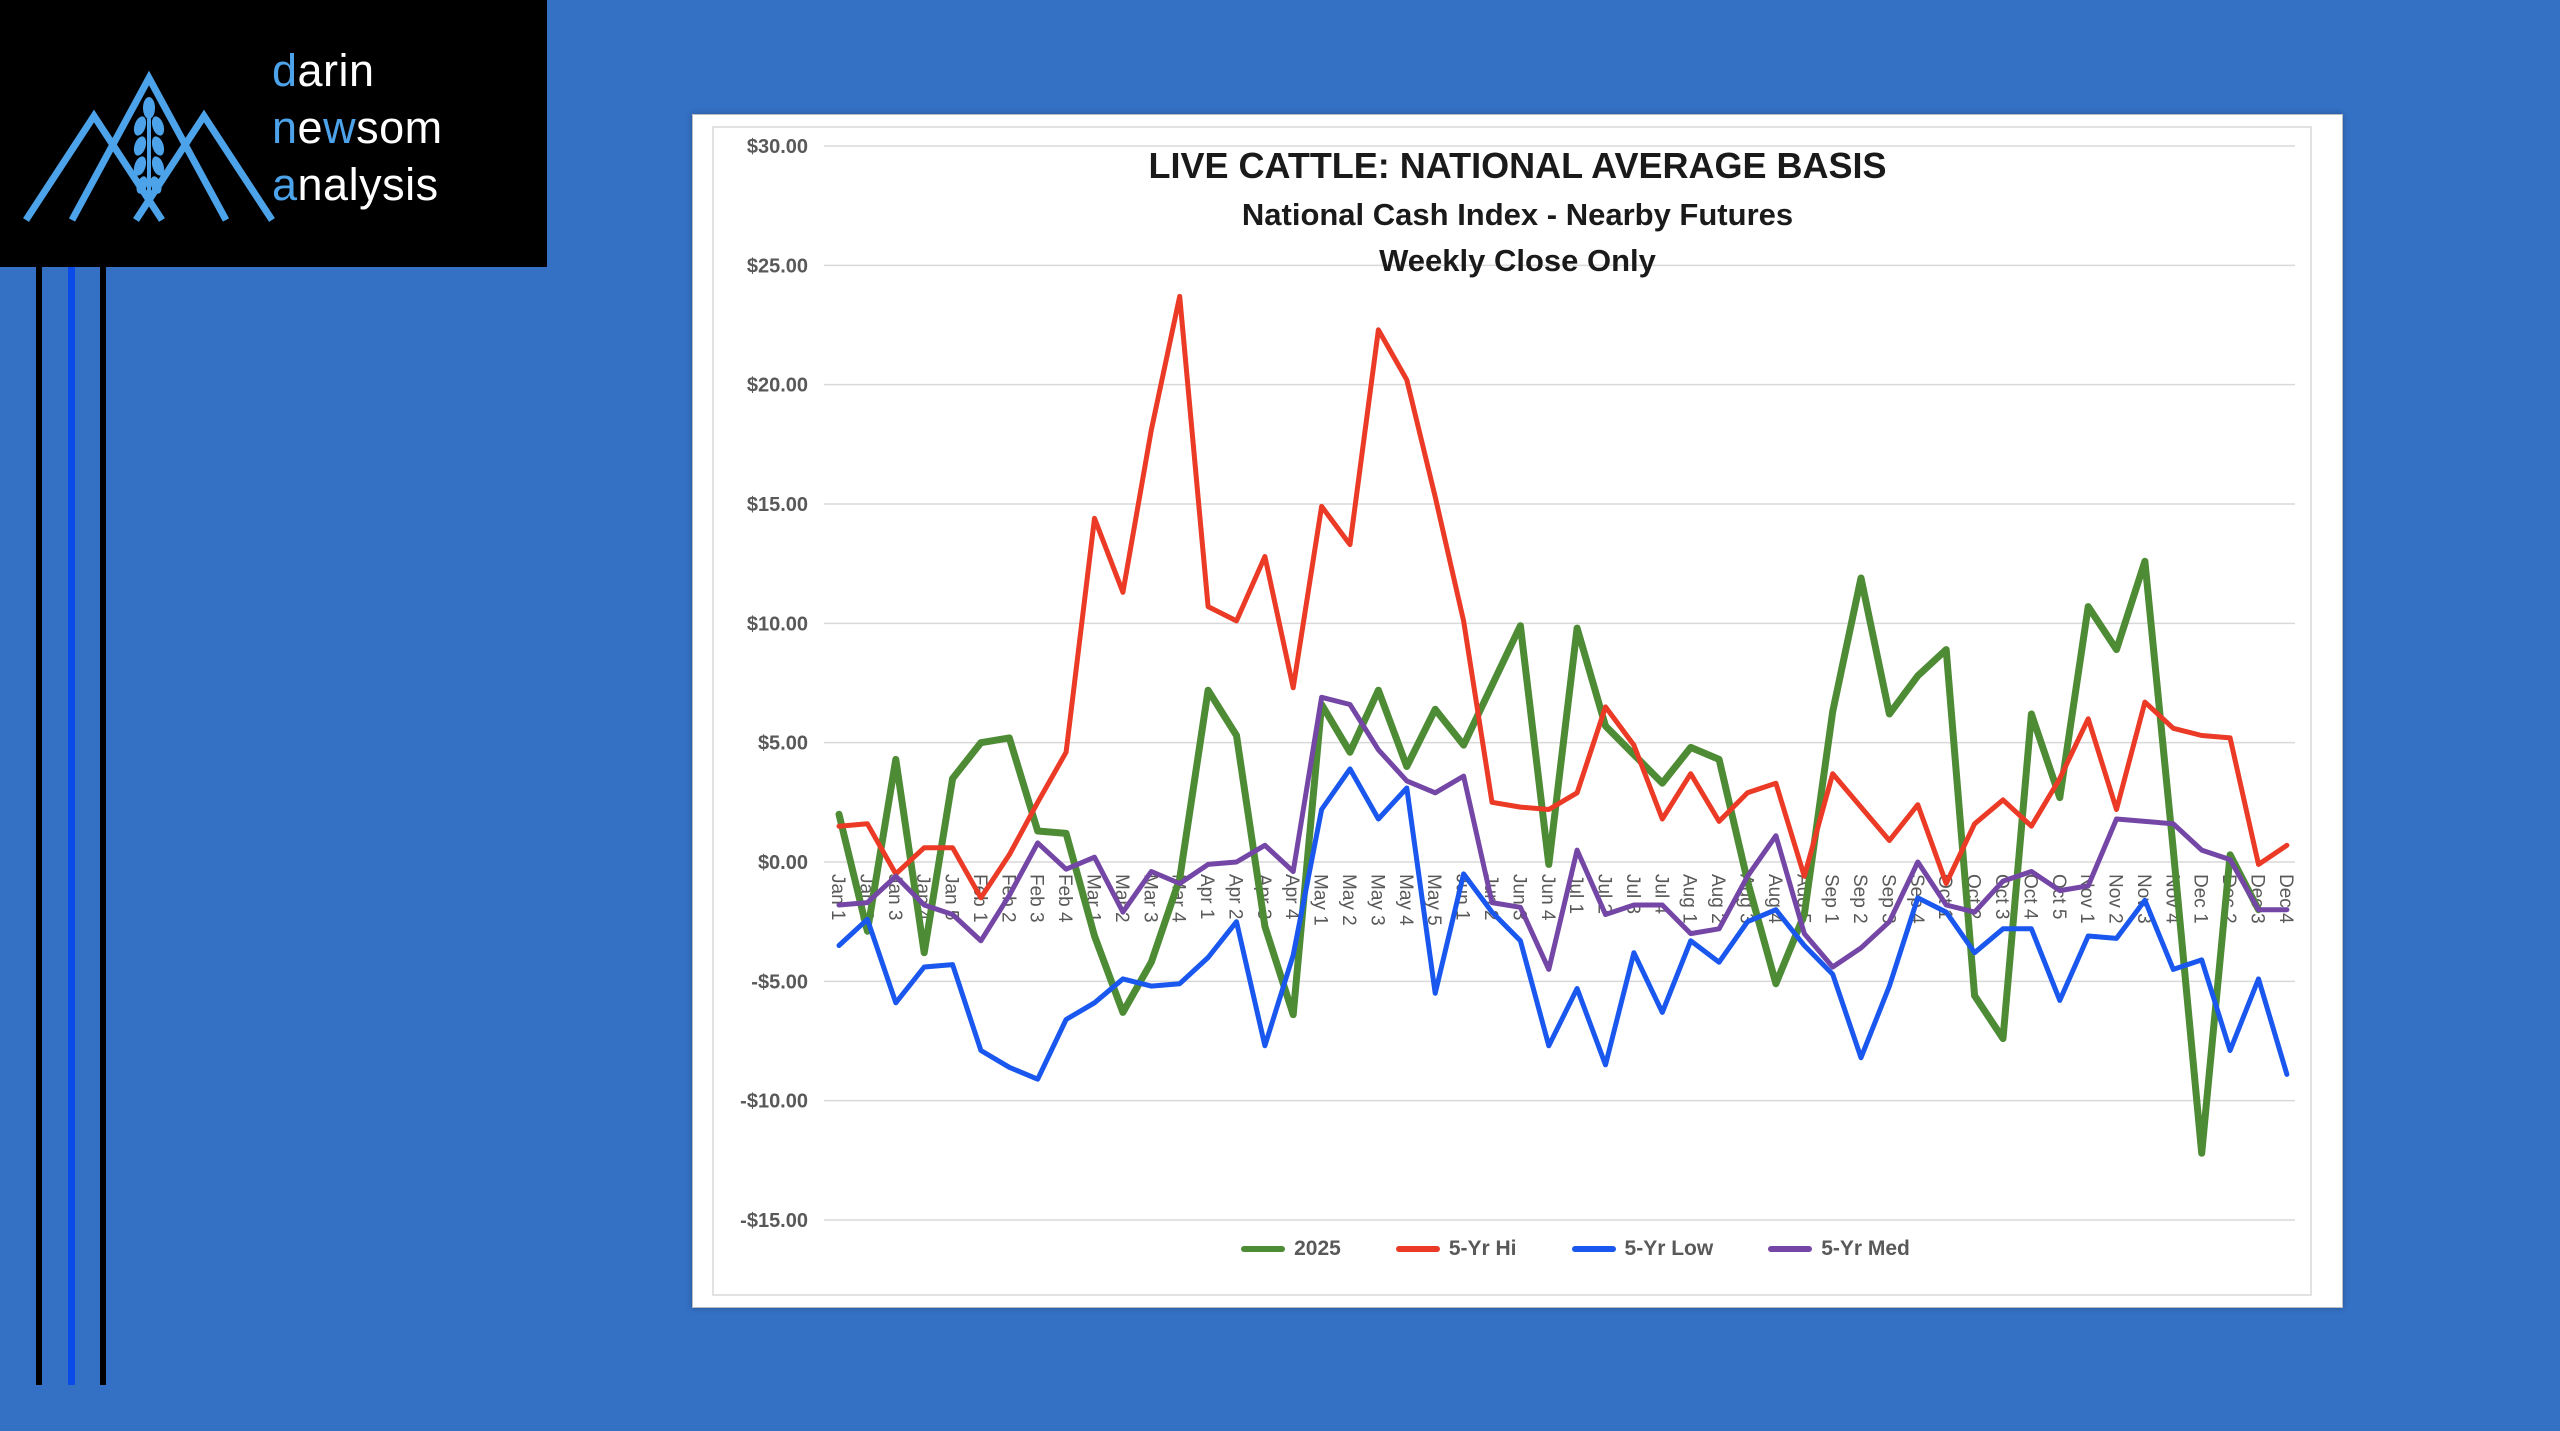 This screenshot has height=1431, width=2560. I want to click on x-axis-tick-label: Mar 4, so click(1178, 898).